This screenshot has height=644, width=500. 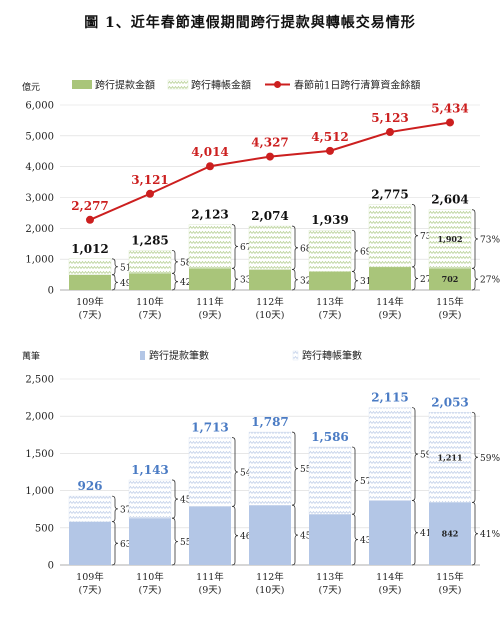 What do you see at coordinates (221, 85) in the screenshot?
I see `legend-label-transfer: 跨行轉帳金額` at bounding box center [221, 85].